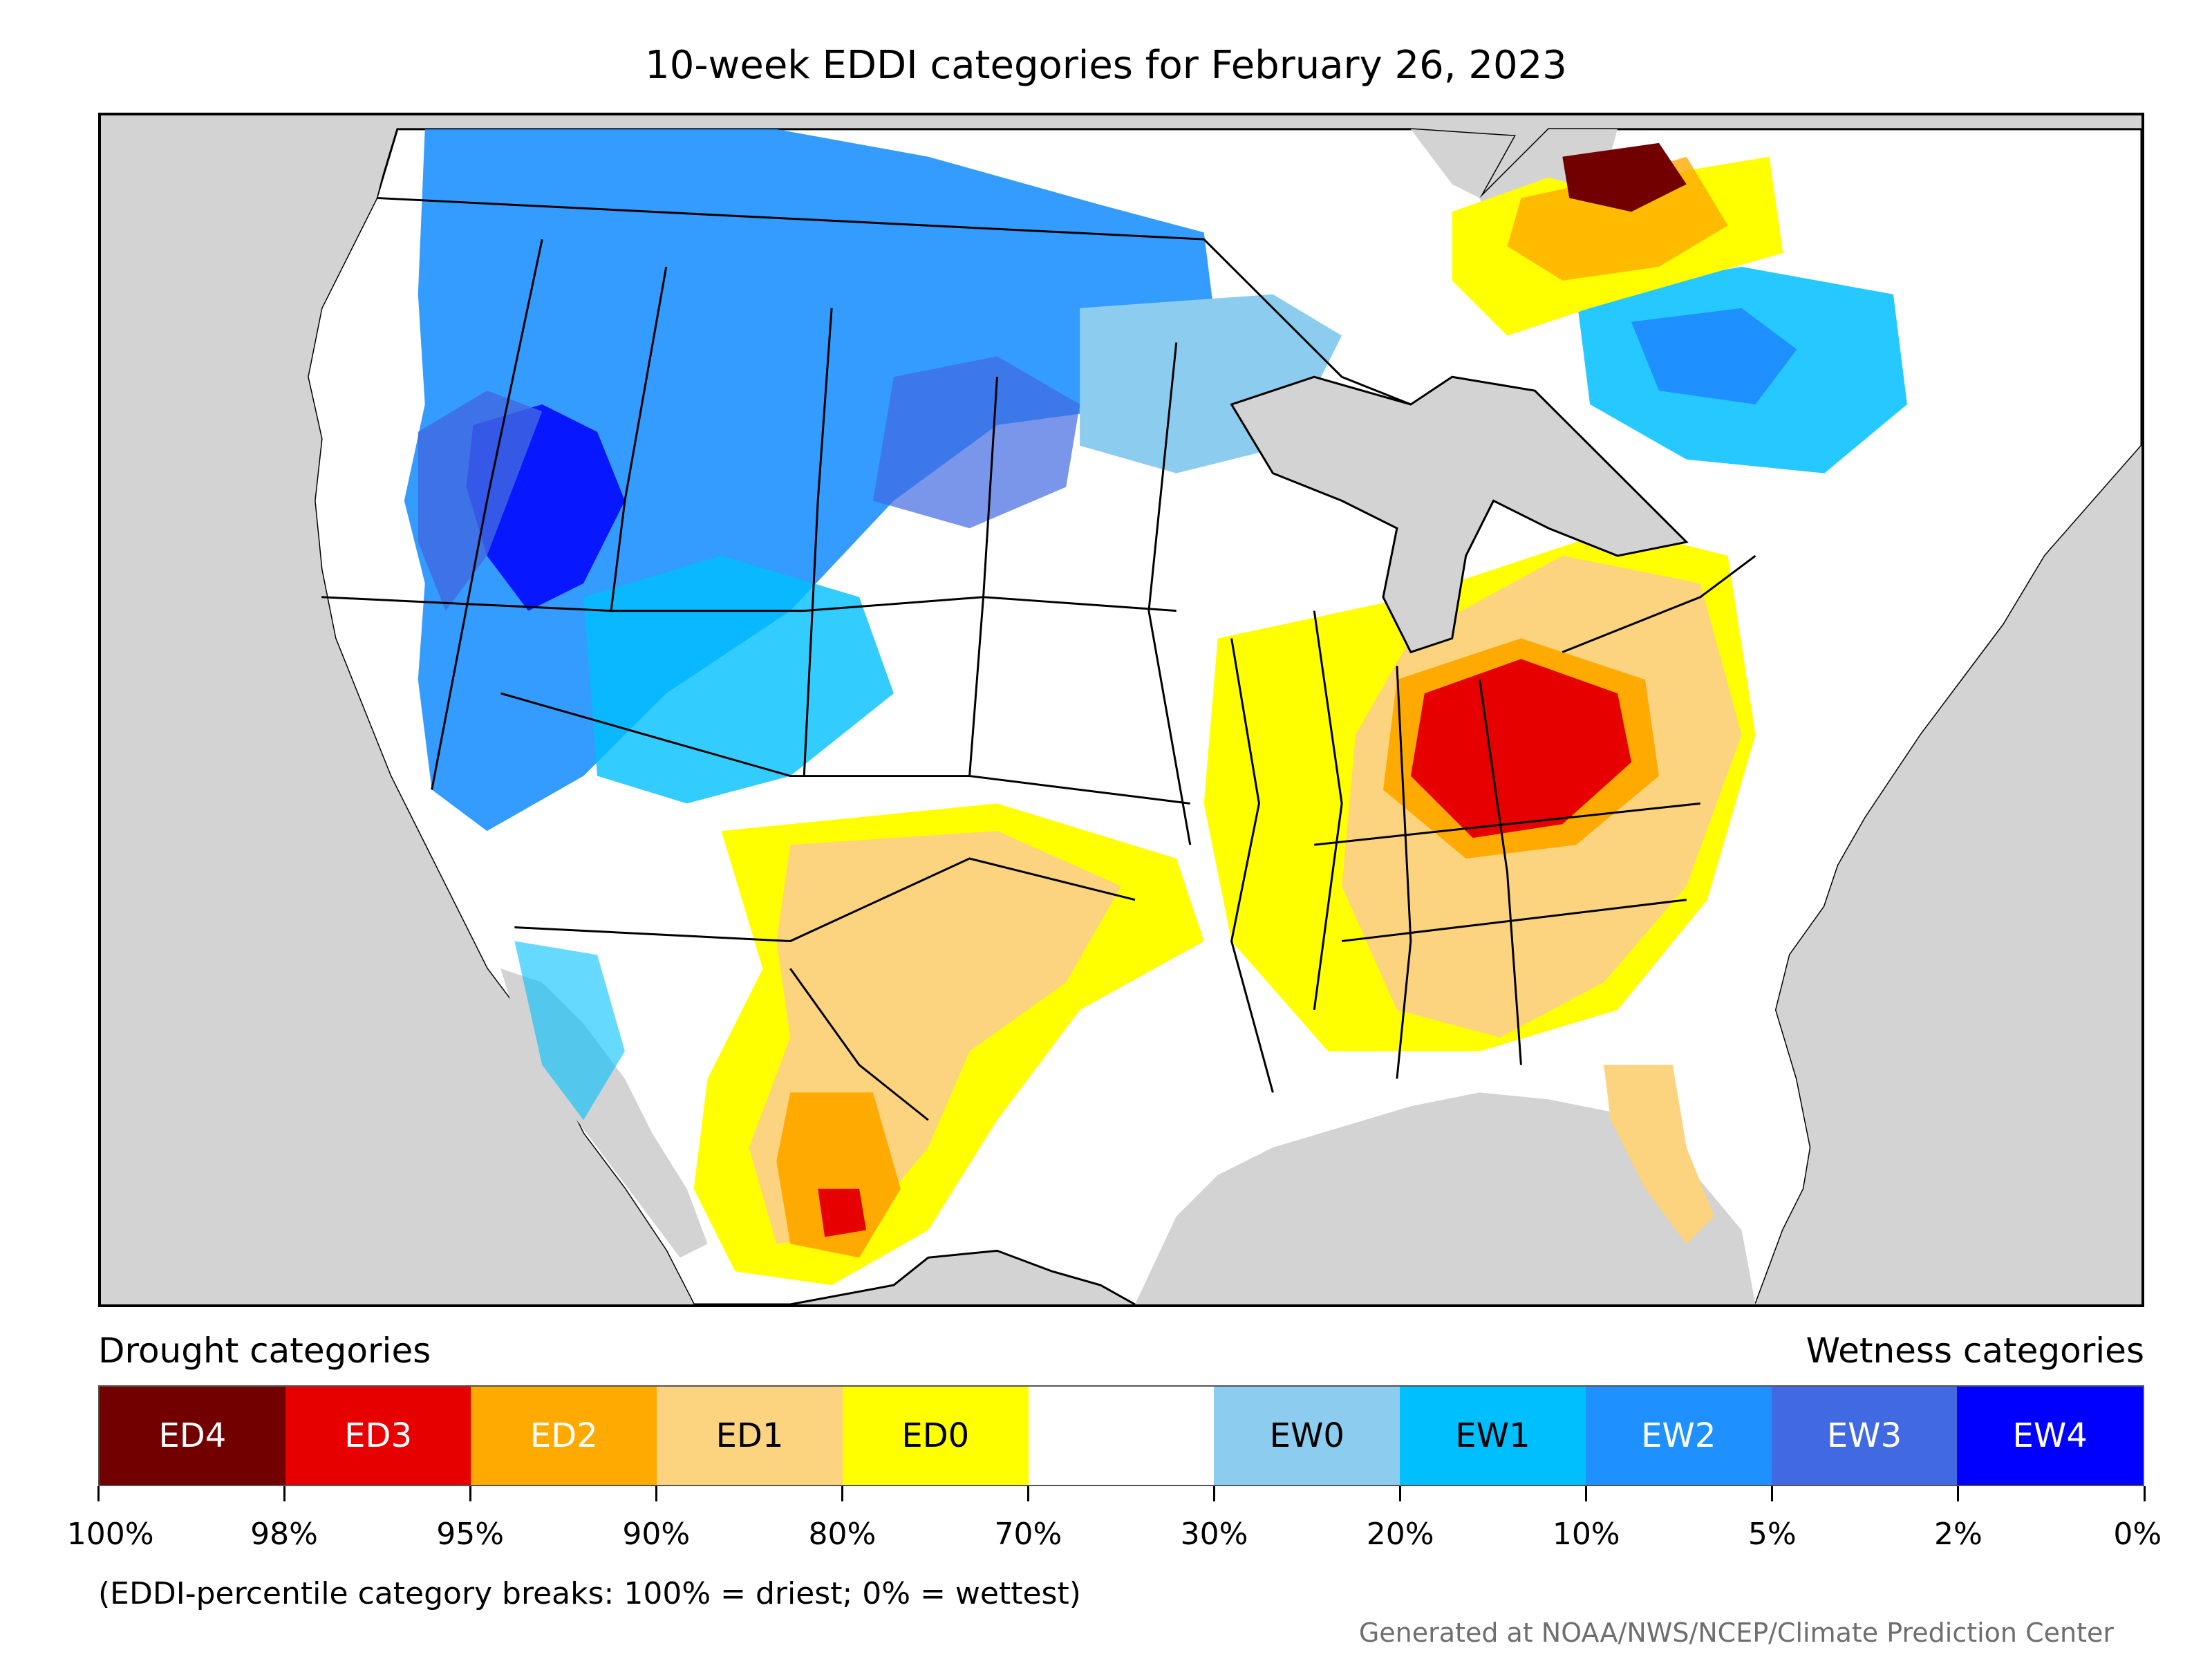  Describe the element at coordinates (842, 1535) in the screenshot. I see `tick-label: 80%` at that location.